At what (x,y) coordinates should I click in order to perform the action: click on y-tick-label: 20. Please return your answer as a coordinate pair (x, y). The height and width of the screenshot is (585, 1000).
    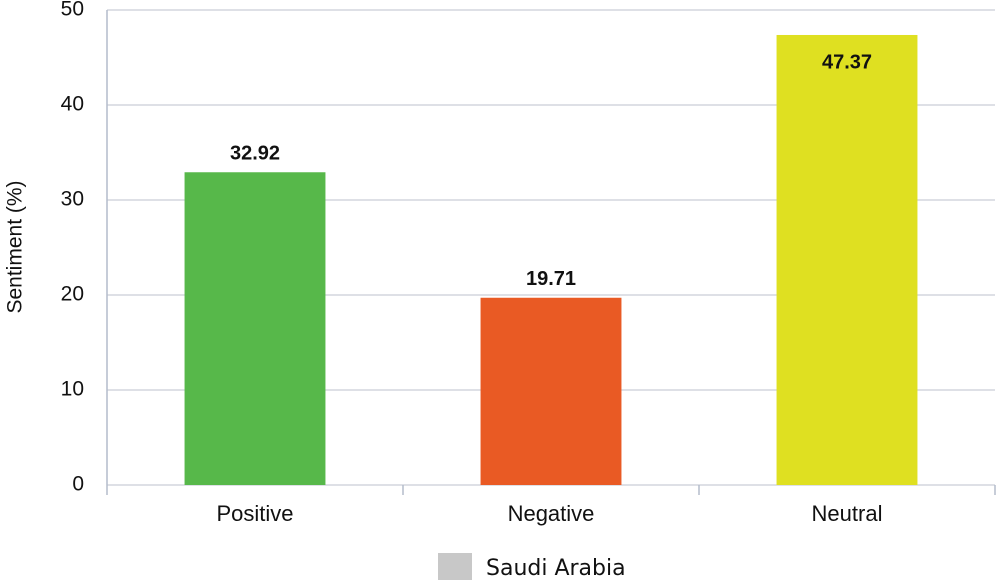
    Looking at the image, I should click on (72, 294).